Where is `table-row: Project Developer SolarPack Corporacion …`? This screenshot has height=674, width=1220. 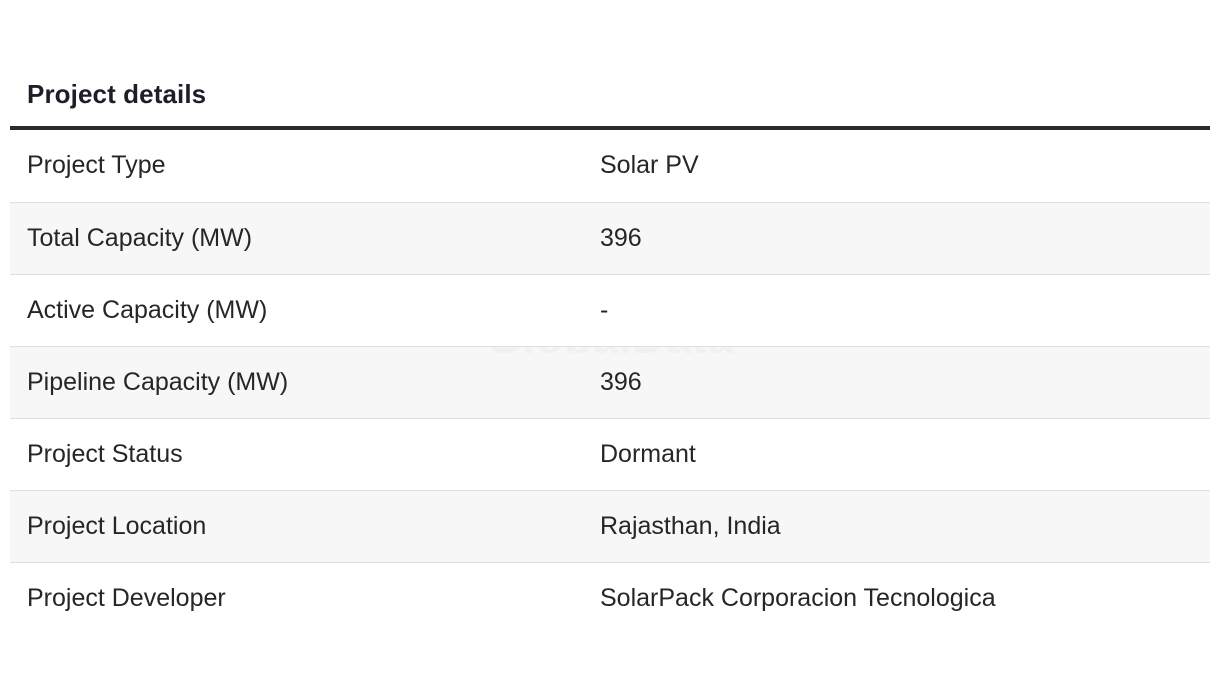
table-row: Project Developer SolarPack Corporacion … is located at coordinates (610, 597).